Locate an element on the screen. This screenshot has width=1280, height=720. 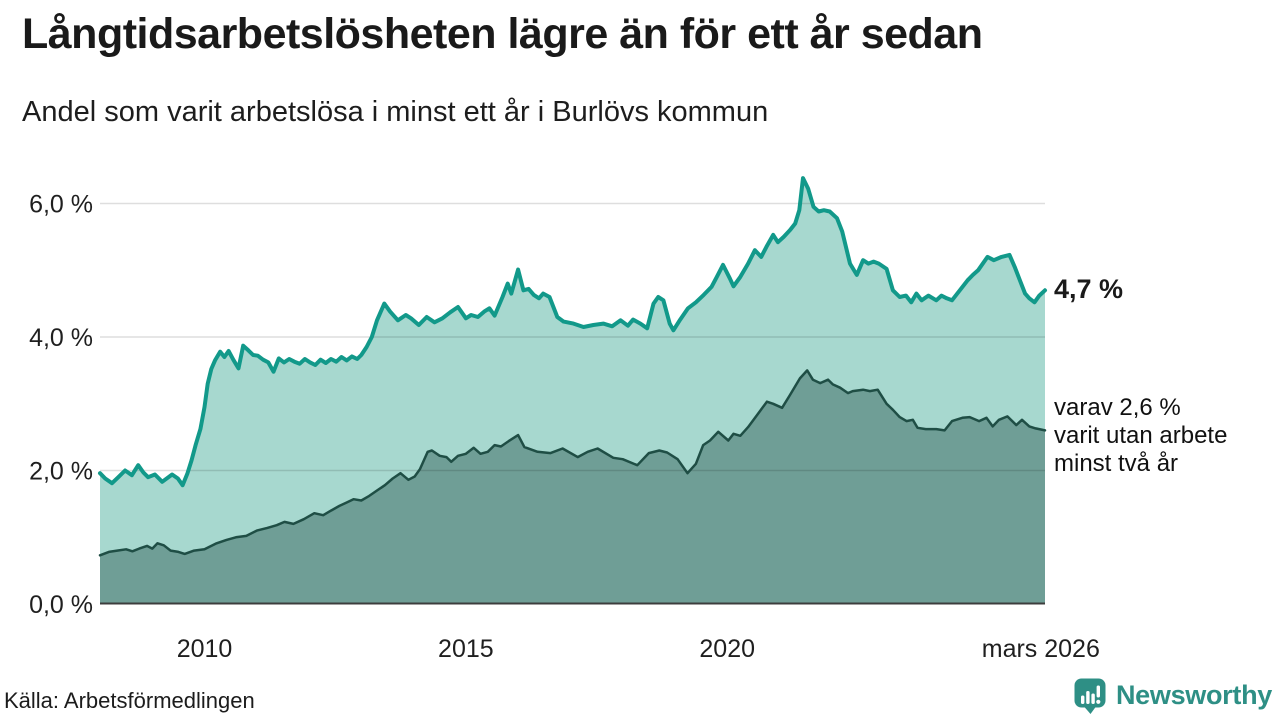
series-end-value-label: 4,7 % is located at coordinates (1089, 289).